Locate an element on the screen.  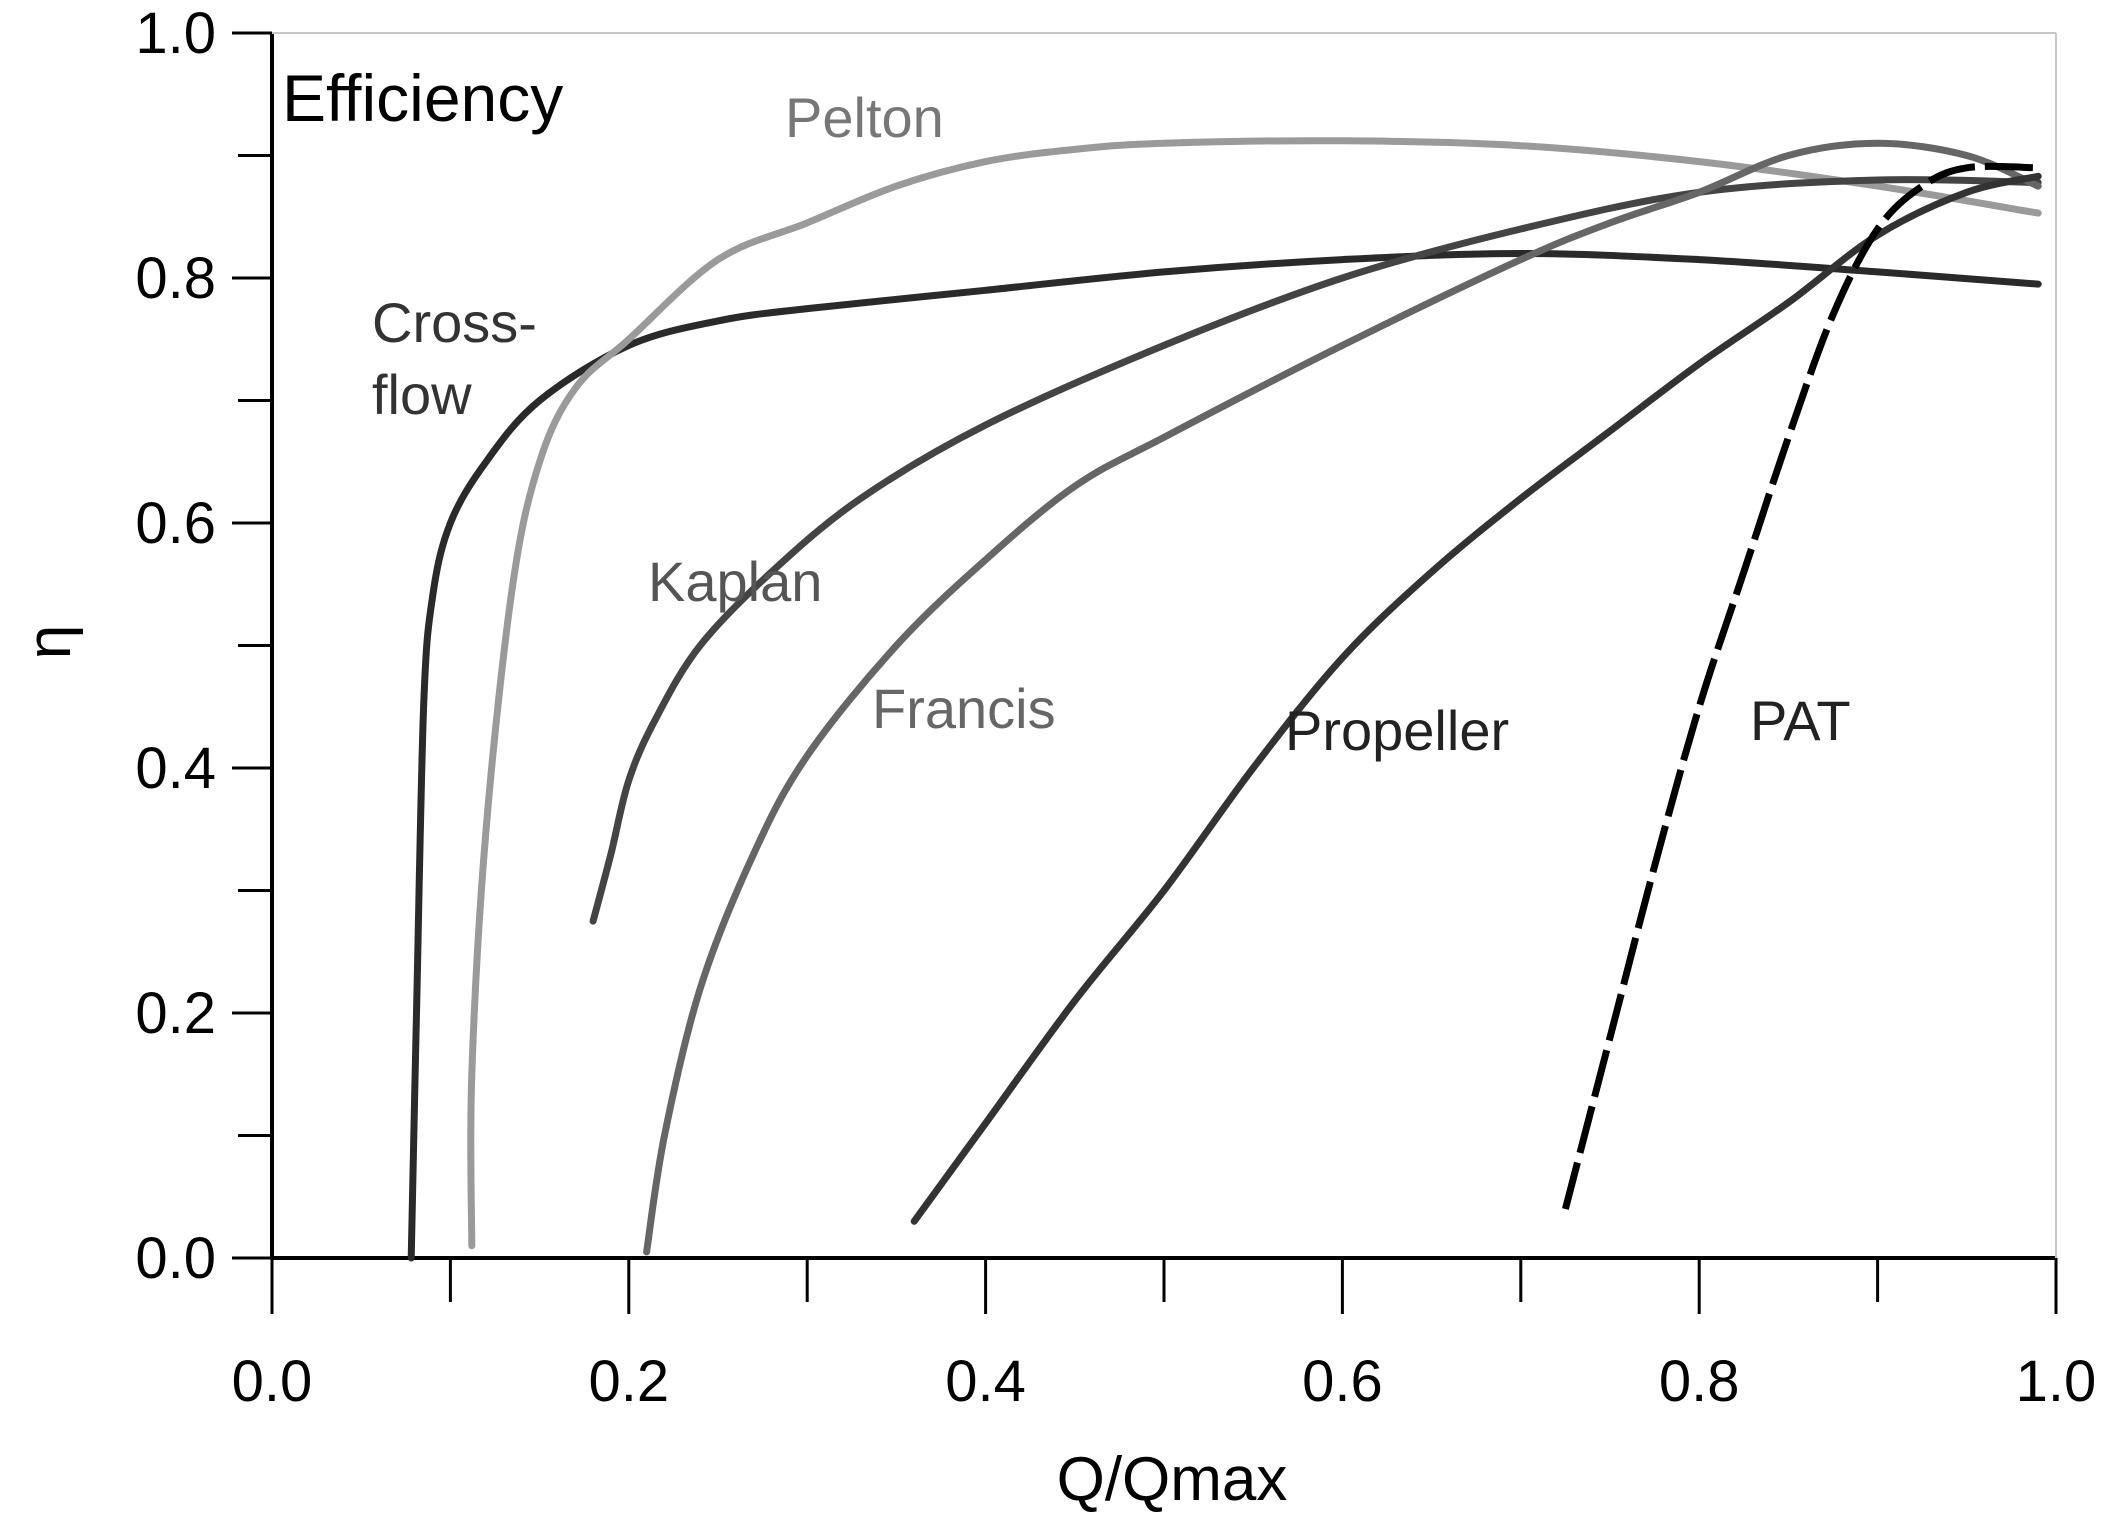
series-label-pelton: Pelton is located at coordinates (864, 117).